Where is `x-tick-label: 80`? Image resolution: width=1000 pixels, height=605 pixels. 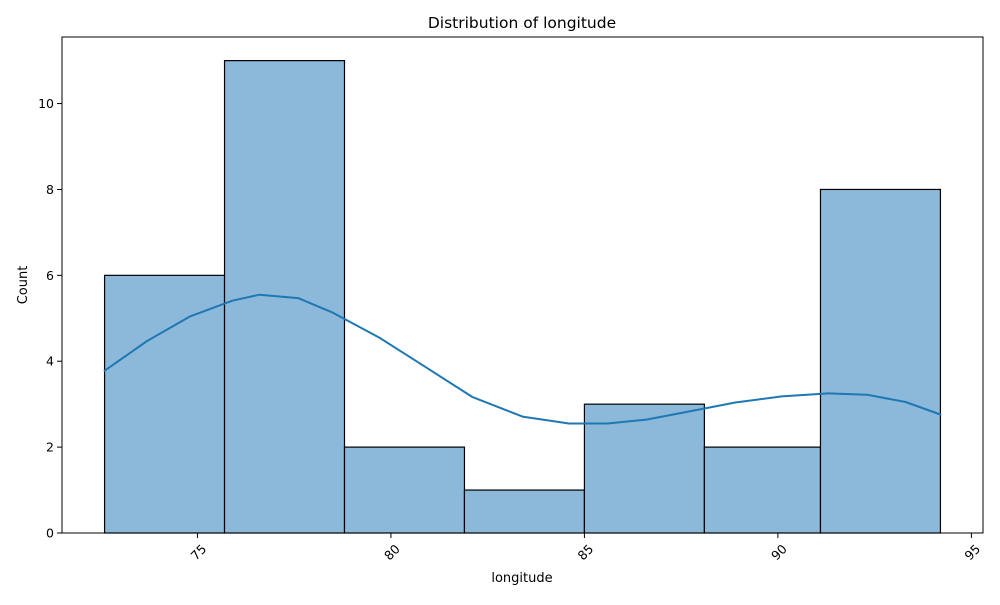
x-tick-label: 80 is located at coordinates (392, 552).